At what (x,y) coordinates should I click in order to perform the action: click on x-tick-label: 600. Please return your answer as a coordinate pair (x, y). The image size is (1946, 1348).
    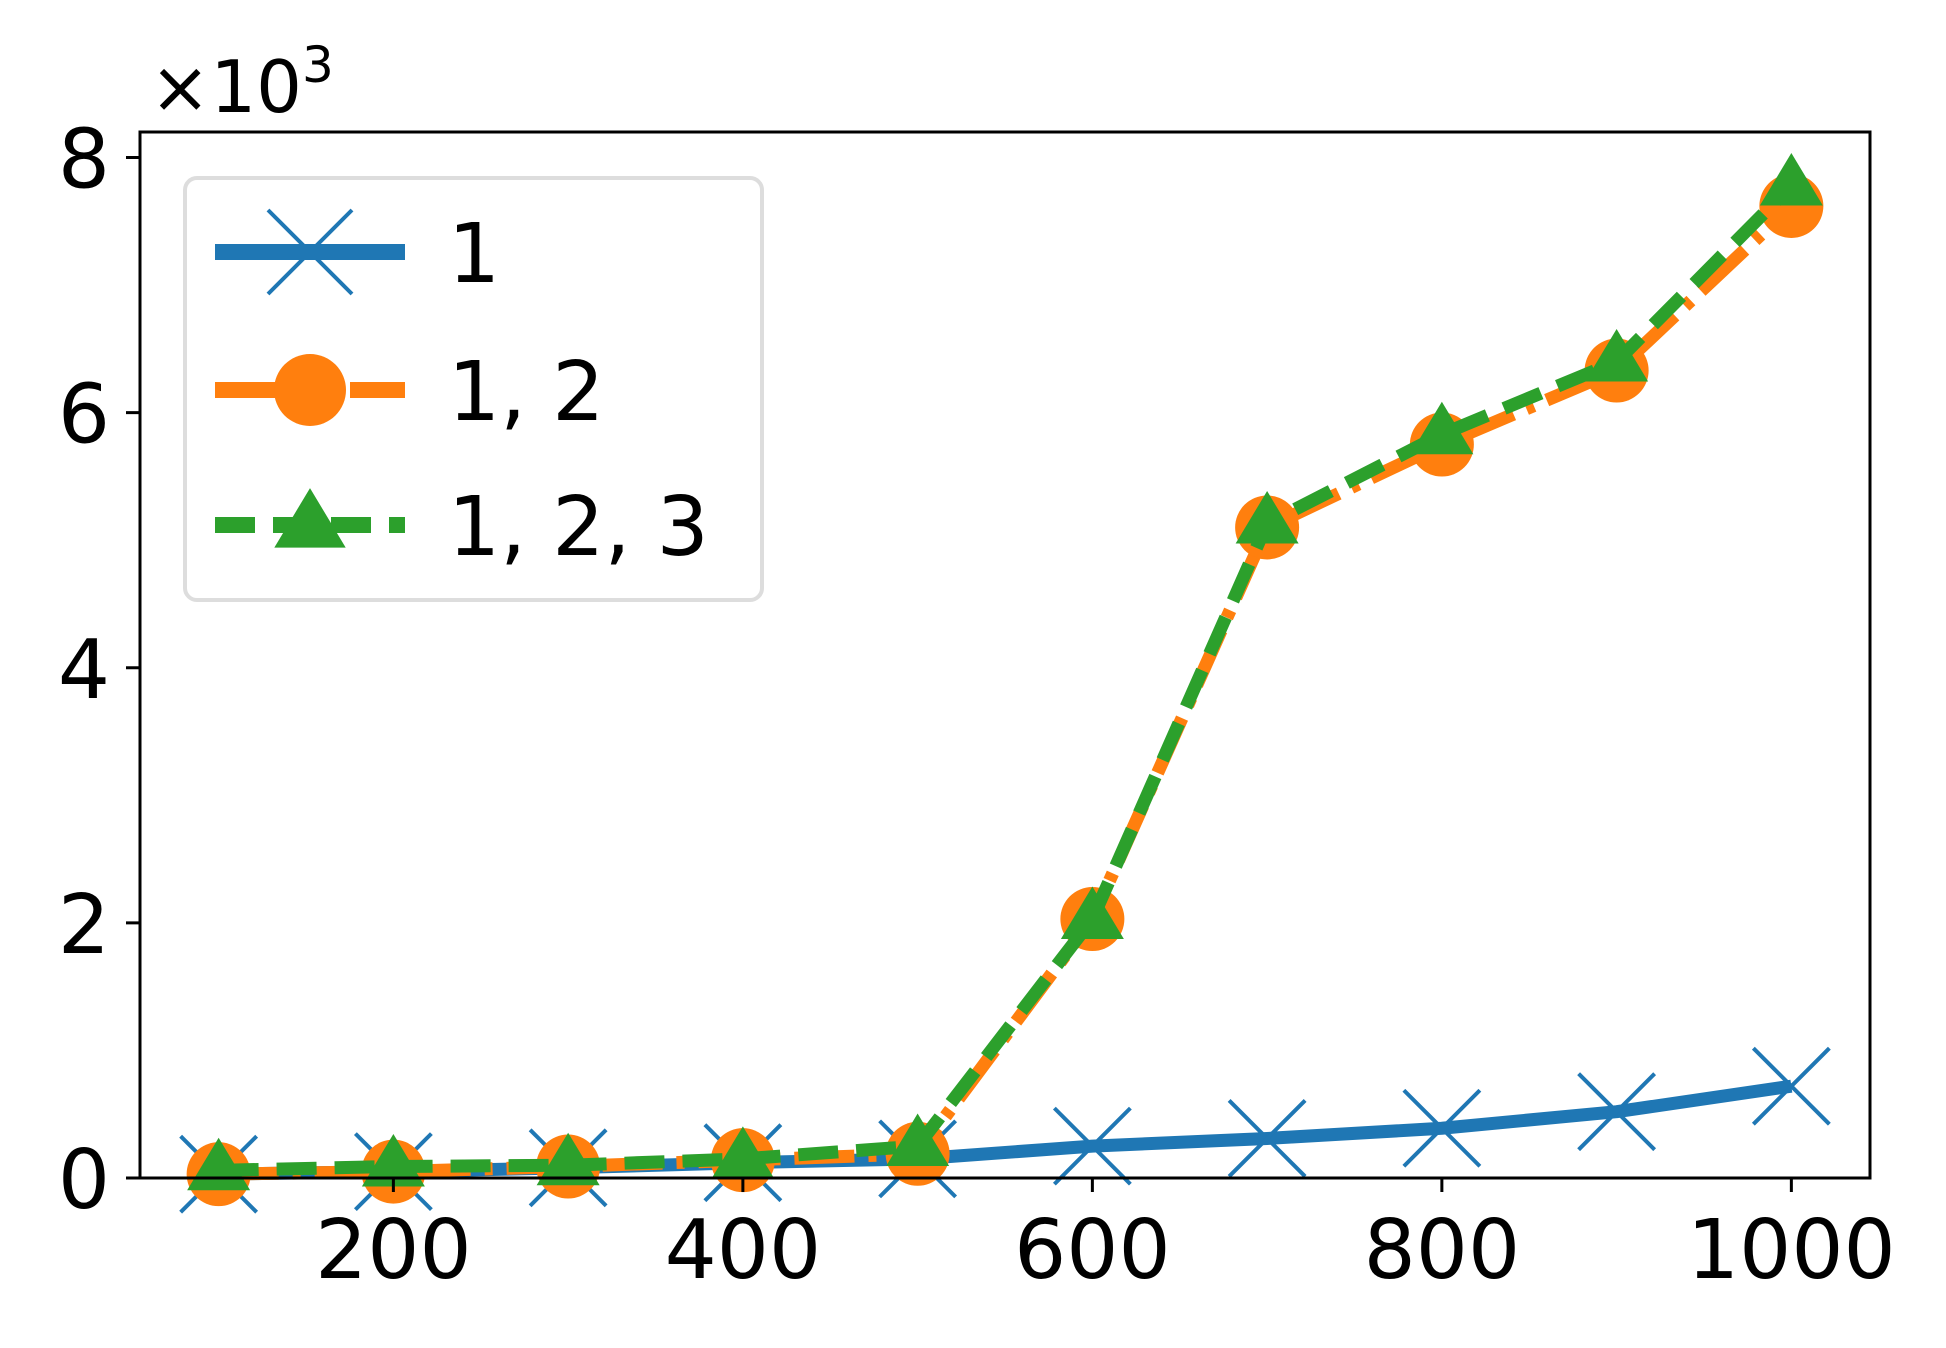
    Looking at the image, I should click on (1092, 1250).